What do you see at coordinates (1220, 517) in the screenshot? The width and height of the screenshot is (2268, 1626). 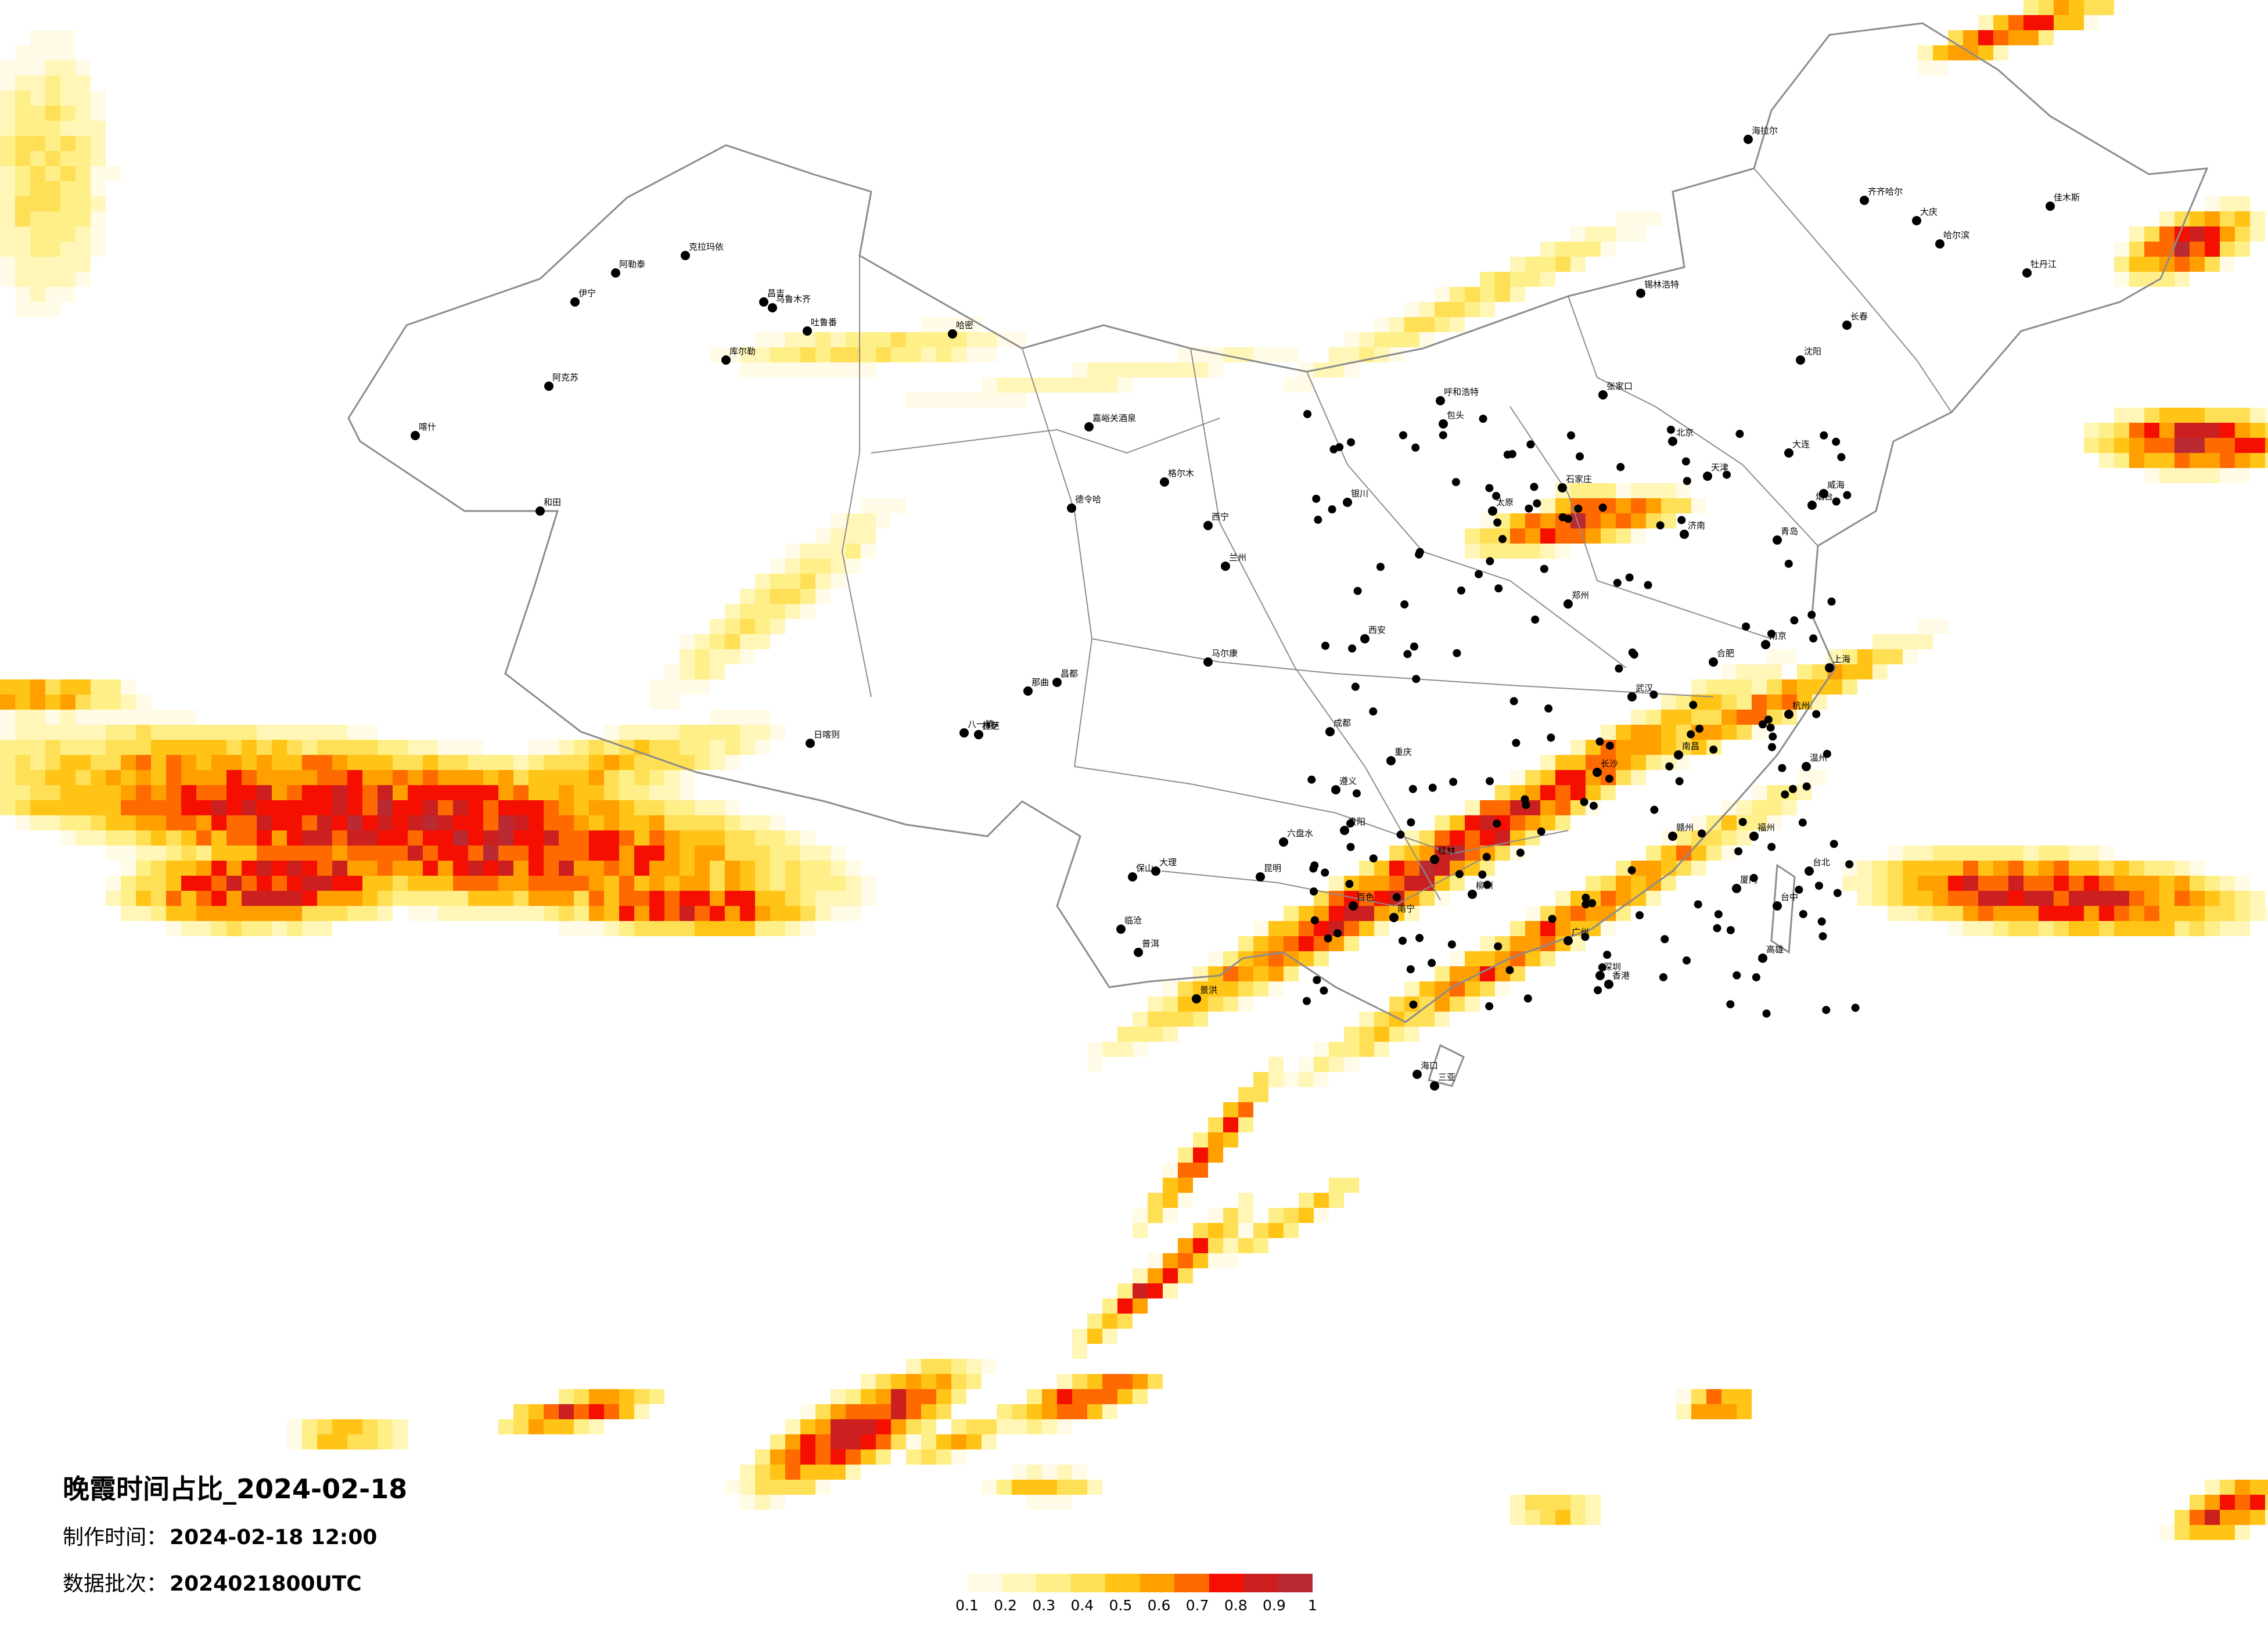 I see `city-label: 西宁` at bounding box center [1220, 517].